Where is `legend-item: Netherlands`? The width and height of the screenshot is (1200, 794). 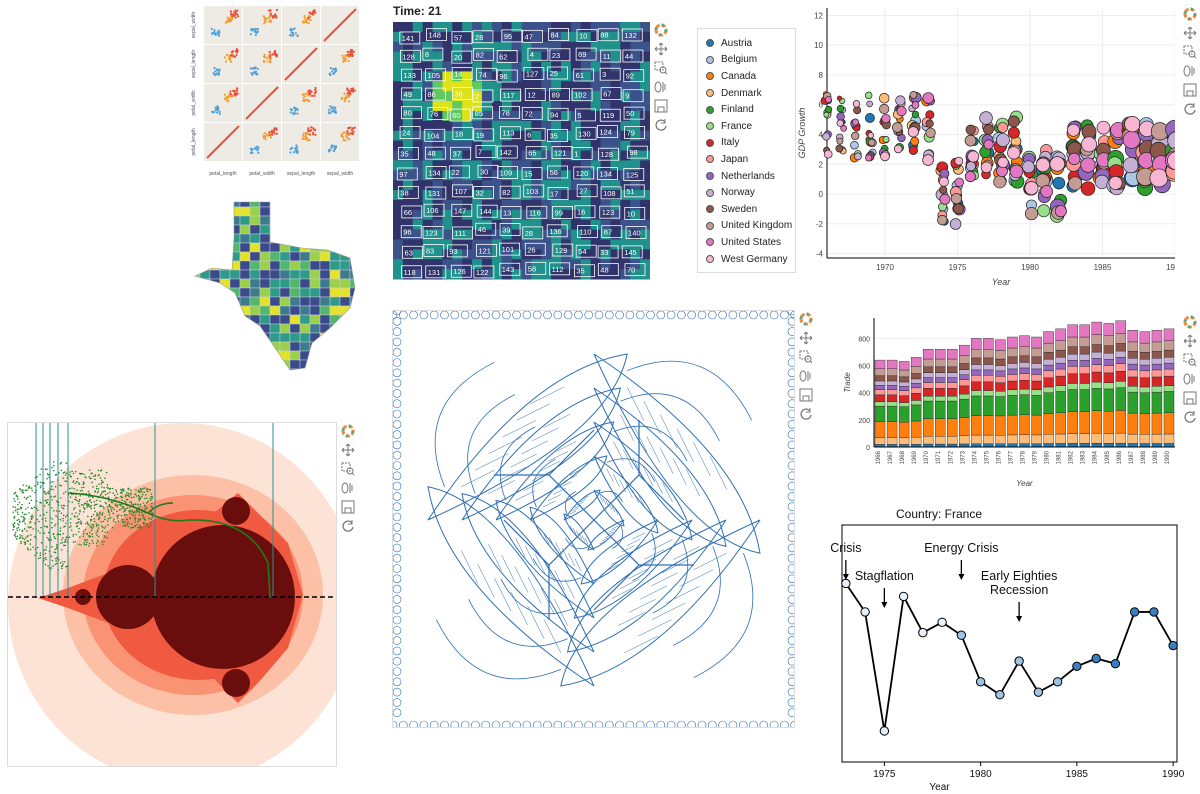 legend-item: Netherlands is located at coordinates (746, 176).